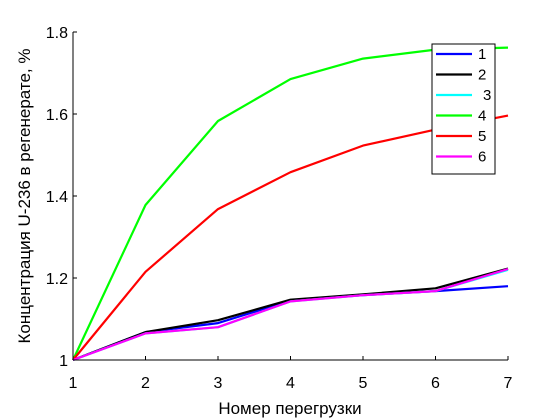 This screenshot has height=420, width=560. I want to click on legend-box, so click(463, 109).